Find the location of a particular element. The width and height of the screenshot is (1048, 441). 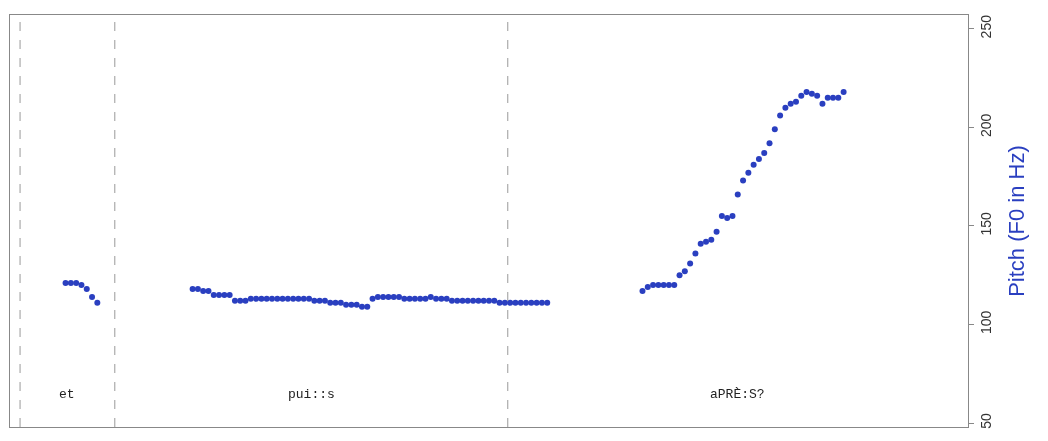

y-tick-label: 50 is located at coordinates (985, 420).